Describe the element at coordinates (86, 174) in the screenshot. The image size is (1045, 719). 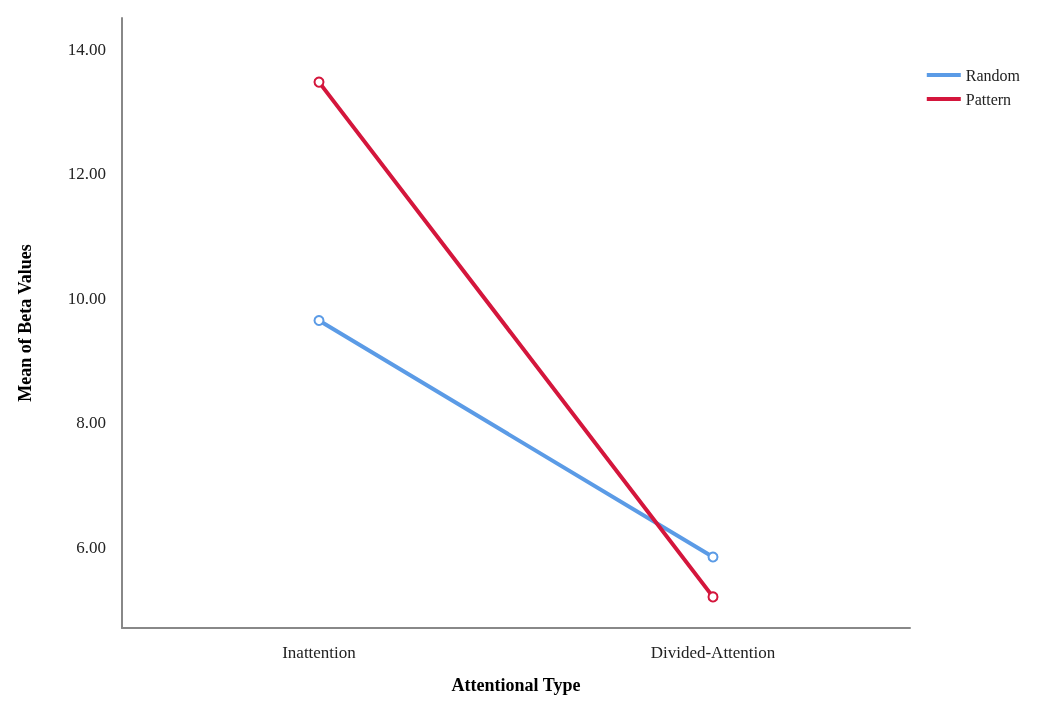
I see `y-tick-label: 12.00` at that location.